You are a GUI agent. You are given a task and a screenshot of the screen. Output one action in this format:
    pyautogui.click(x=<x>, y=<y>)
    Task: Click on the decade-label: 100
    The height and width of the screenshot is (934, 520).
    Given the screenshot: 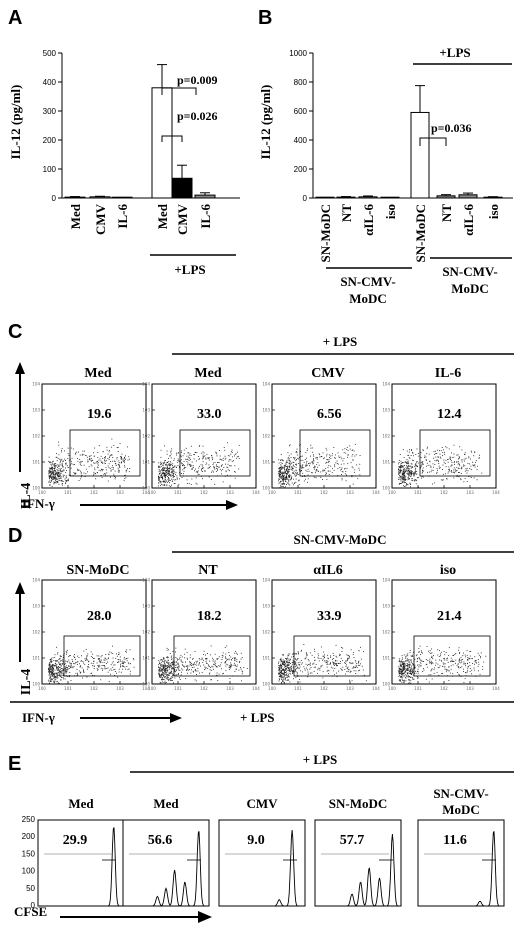 What is the action you would take?
    pyautogui.click(x=36, y=488)
    